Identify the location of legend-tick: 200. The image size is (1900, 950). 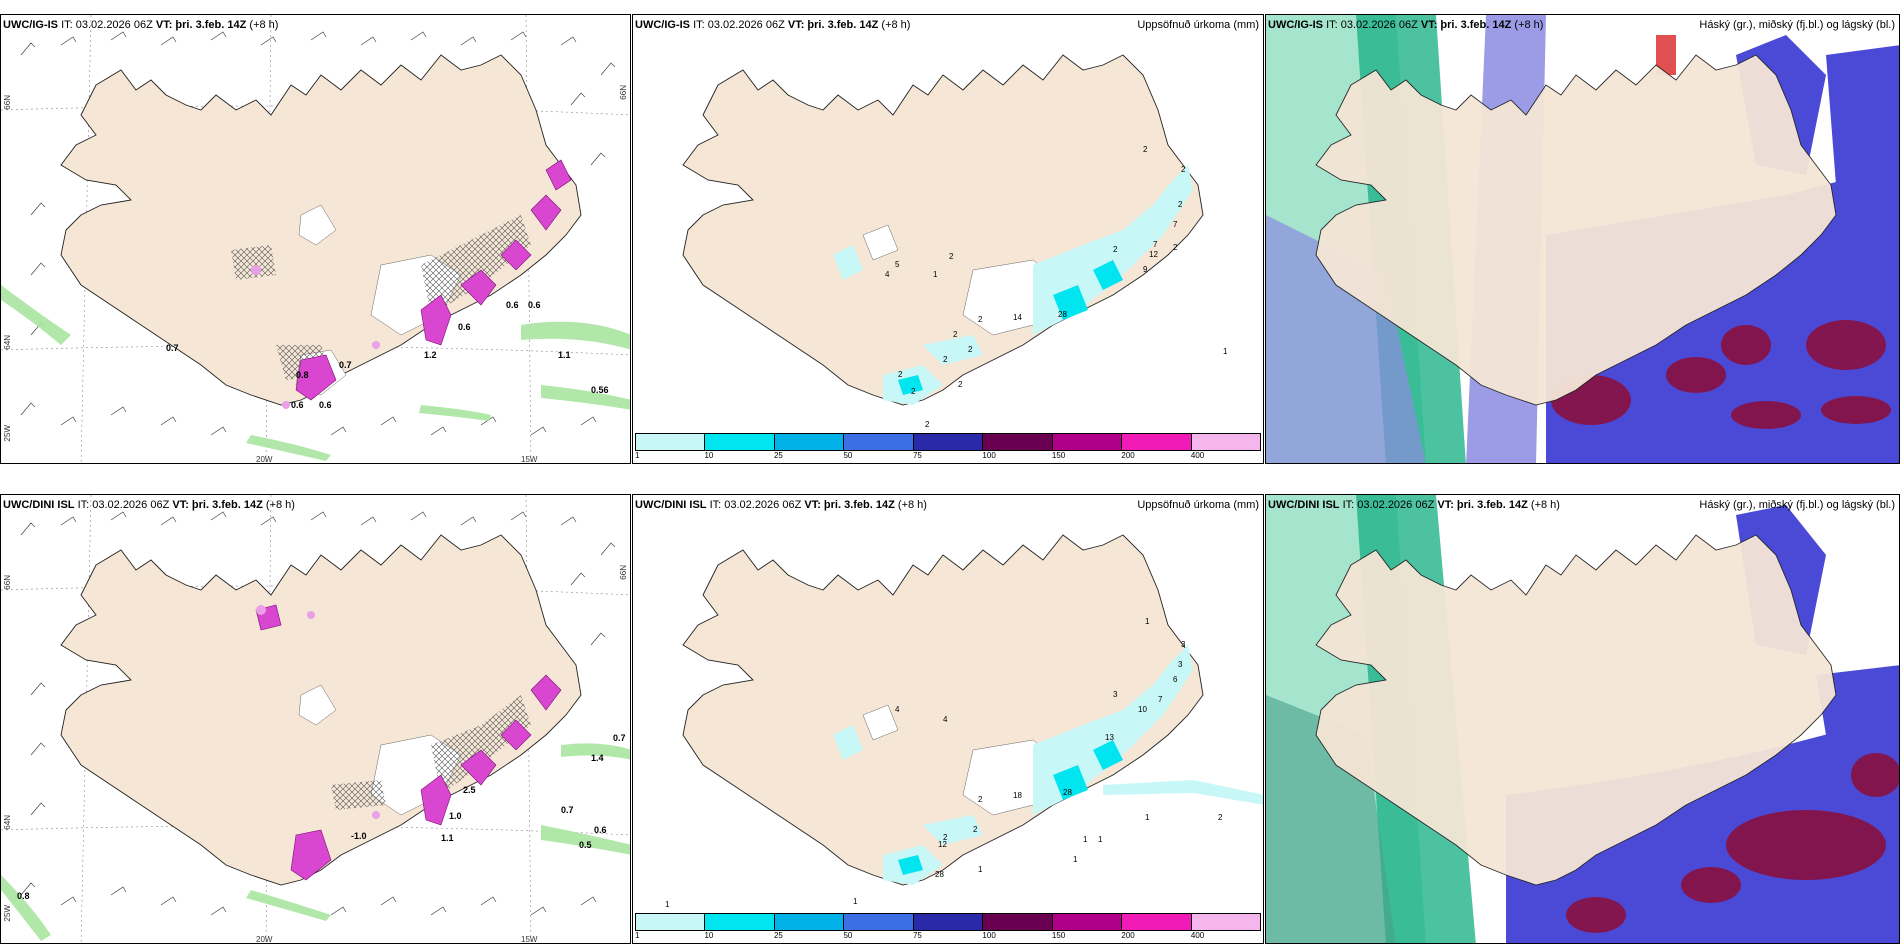
(1128, 935).